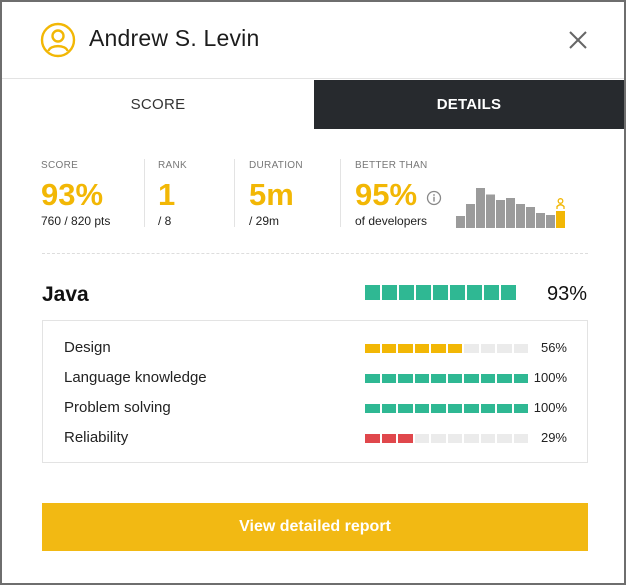 The width and height of the screenshot is (626, 585). Describe the element at coordinates (315, 378) in the screenshot. I see `breakdown-row-language-knowledge: Language knowledge 100%` at that location.